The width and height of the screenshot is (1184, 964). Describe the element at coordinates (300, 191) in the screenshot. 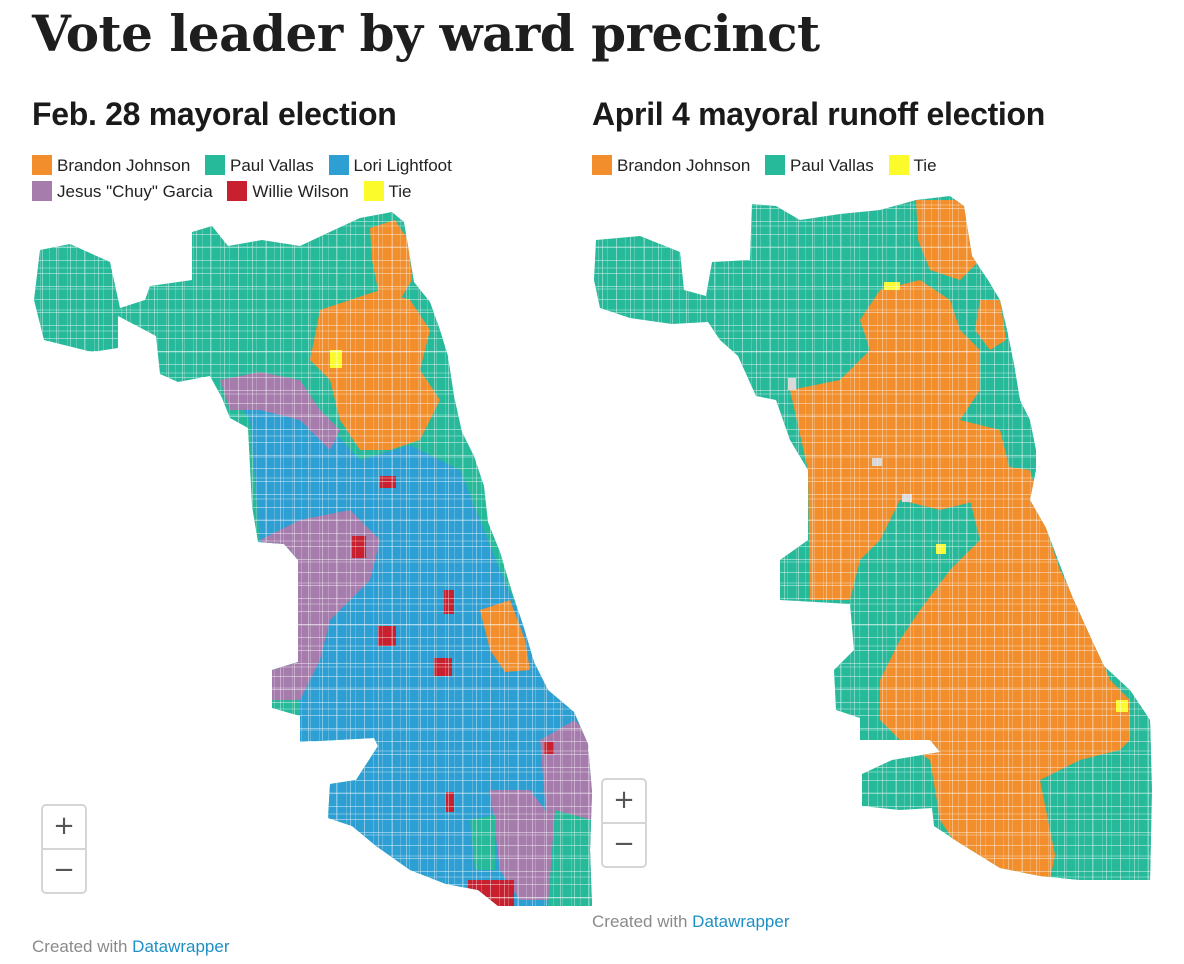

I see `legend-label: Willie Wilson` at that location.